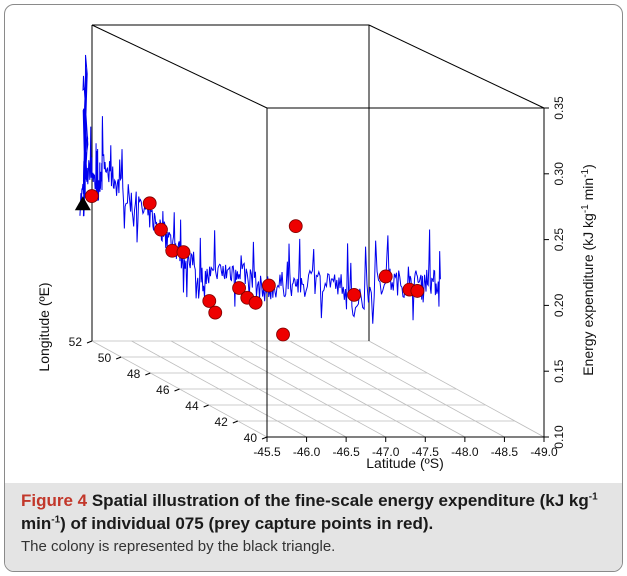 Image resolution: width=627 pixels, height=576 pixels. What do you see at coordinates (588, 270) in the screenshot?
I see `z-axis-label: Energy expenditure (kJ kg-1 min-1)` at bounding box center [588, 270].